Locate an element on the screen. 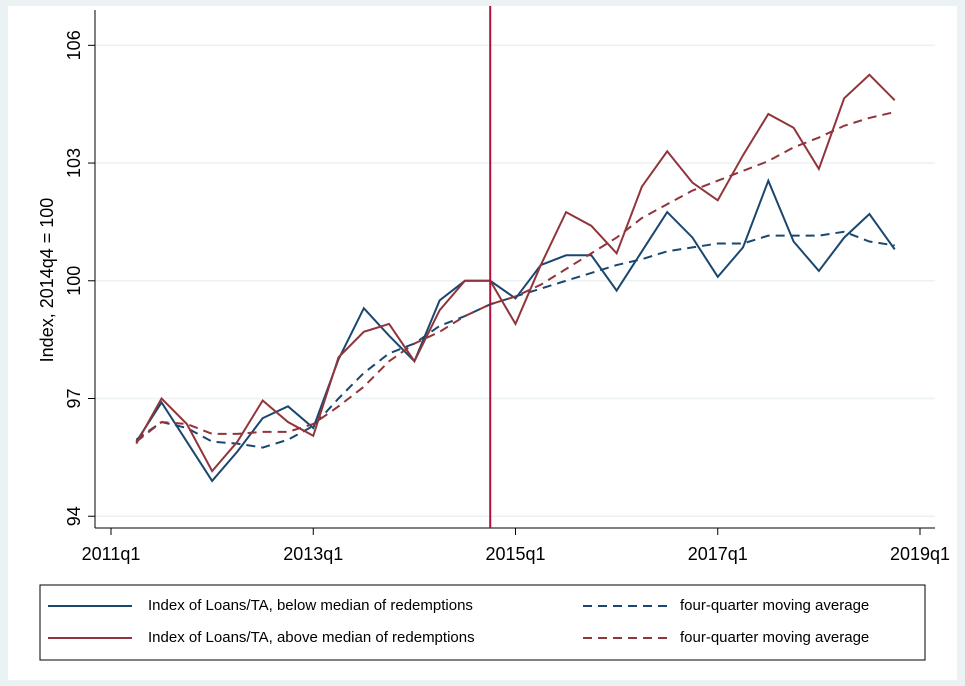 The image size is (965, 686). x-tick-label: 2019q1 is located at coordinates (920, 554).